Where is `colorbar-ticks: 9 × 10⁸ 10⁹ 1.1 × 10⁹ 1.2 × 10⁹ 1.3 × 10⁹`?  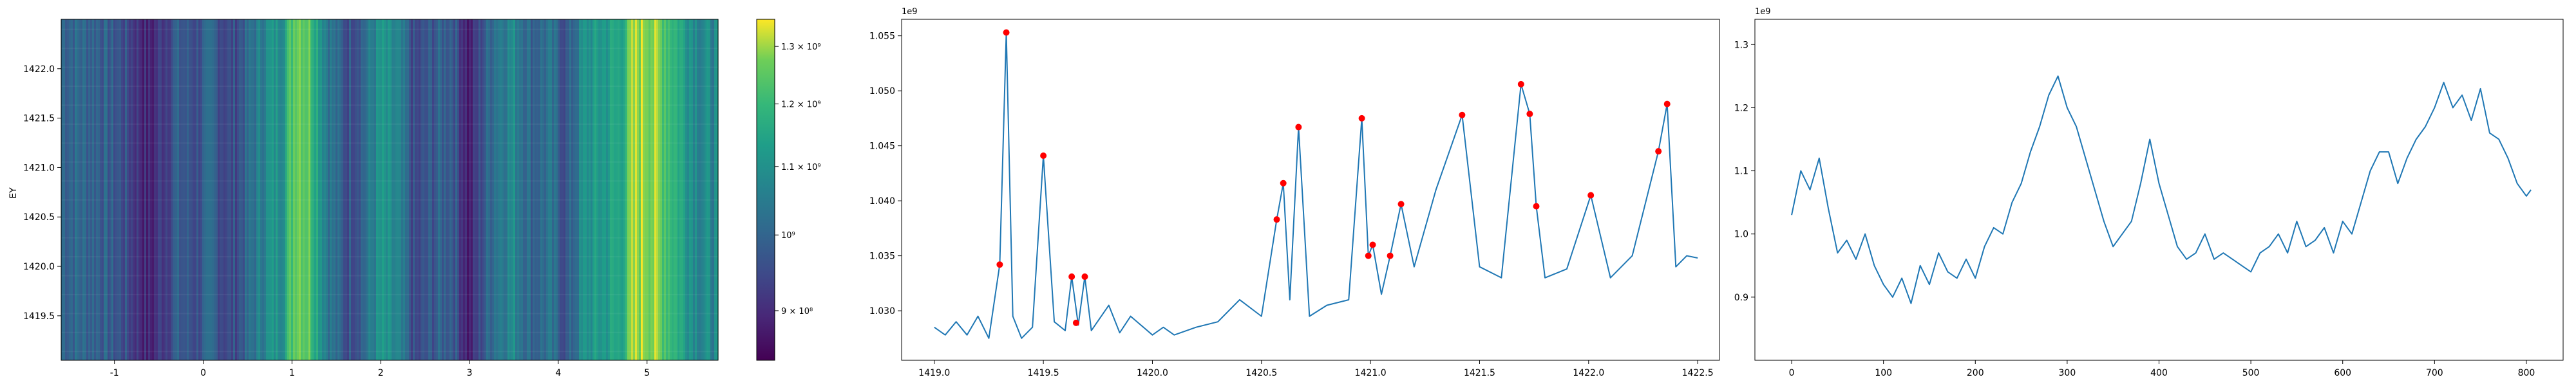 colorbar-ticks: 9 × 10⁸ 10⁹ 1.1 × 10⁹ 1.2 × 10⁹ 1.3 × 10⁹ is located at coordinates (798, 179).